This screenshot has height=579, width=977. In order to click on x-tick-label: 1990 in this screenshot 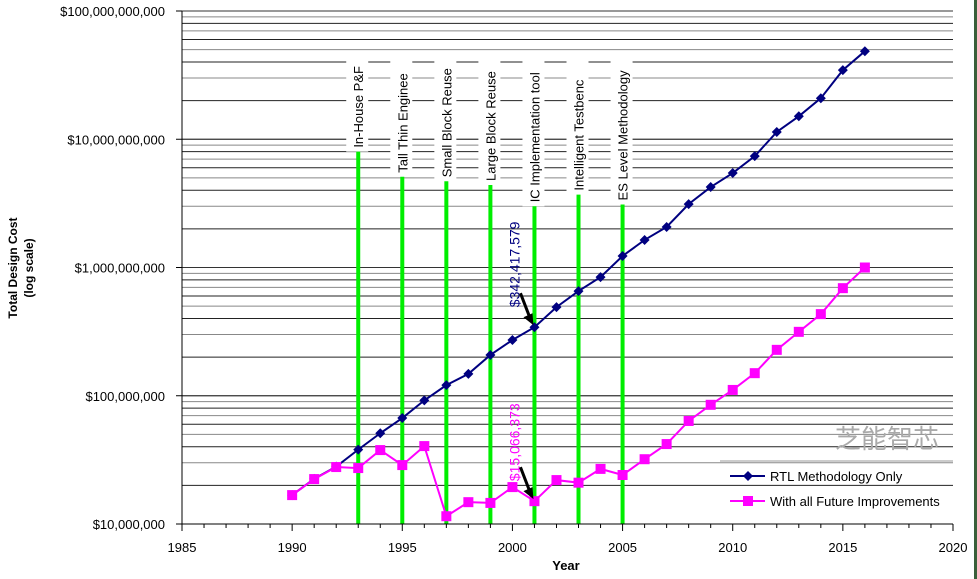, I will do `click(292, 547)`.